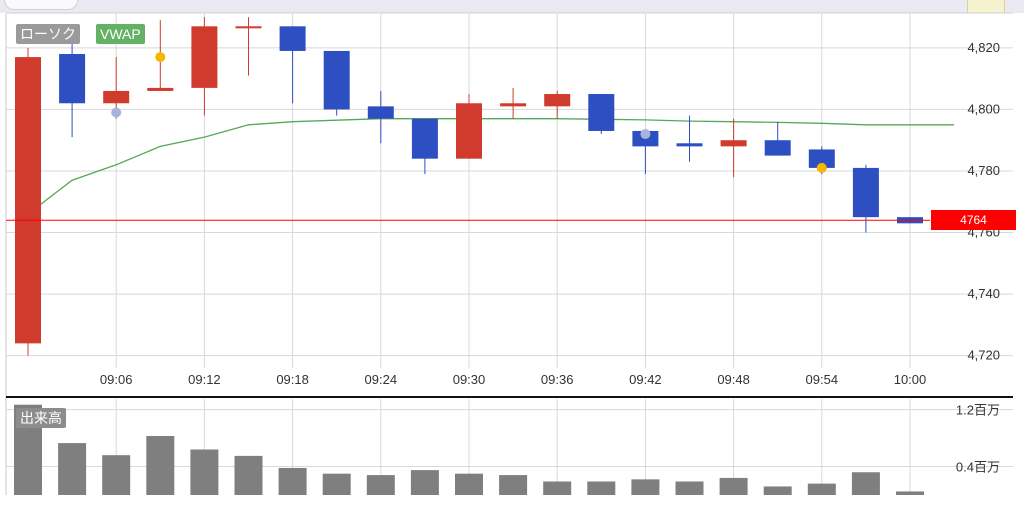 The width and height of the screenshot is (1024, 515). What do you see at coordinates (116, 379) in the screenshot?
I see `x-tick-label: 09:06` at bounding box center [116, 379].